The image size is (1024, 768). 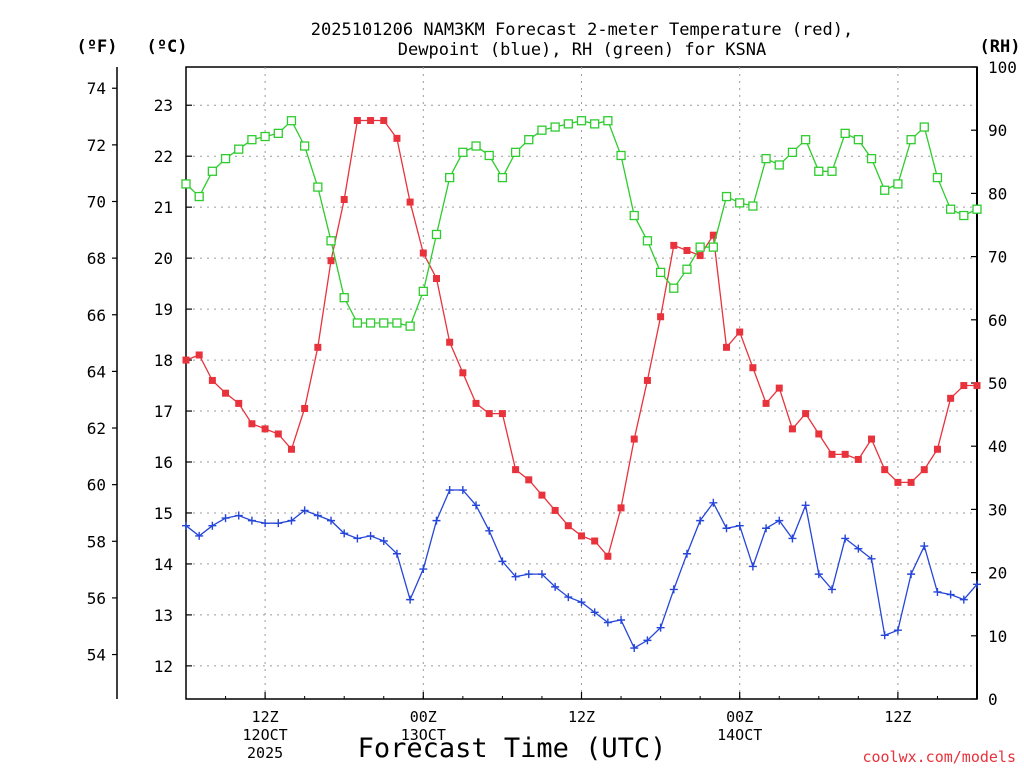 I want to click on x-tick-label: 13OCT, so click(x=423, y=735).